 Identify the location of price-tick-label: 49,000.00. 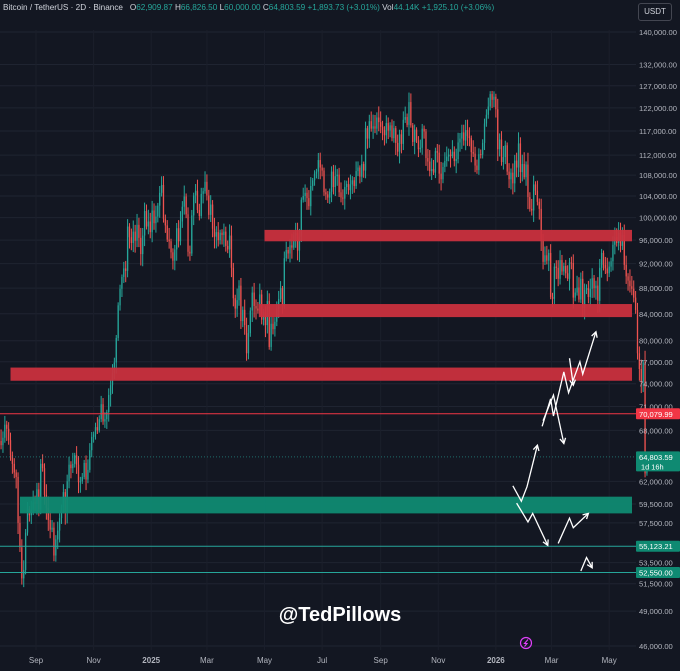
(656, 611).